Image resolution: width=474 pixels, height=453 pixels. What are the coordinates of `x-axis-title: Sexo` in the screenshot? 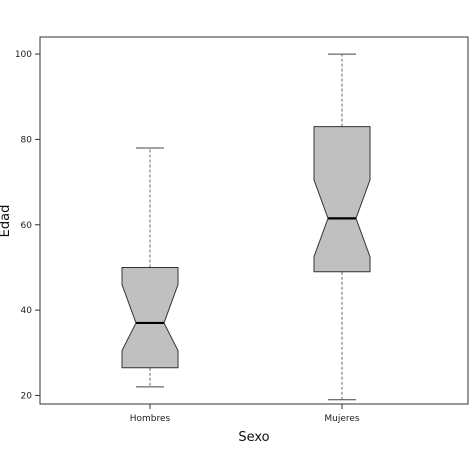 It's located at (253, 437).